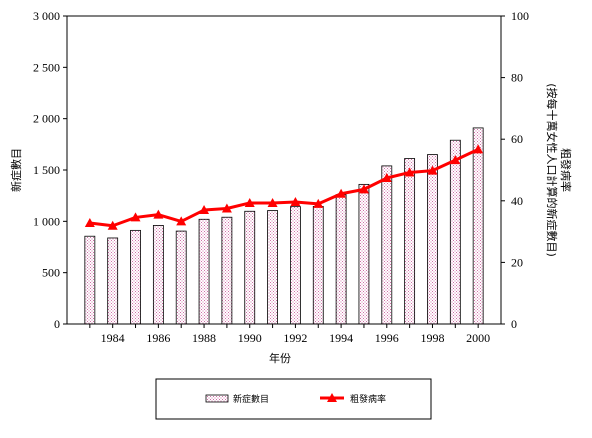 The width and height of the screenshot is (592, 438). I want to click on x-tick-label: 1988, so click(204, 338).